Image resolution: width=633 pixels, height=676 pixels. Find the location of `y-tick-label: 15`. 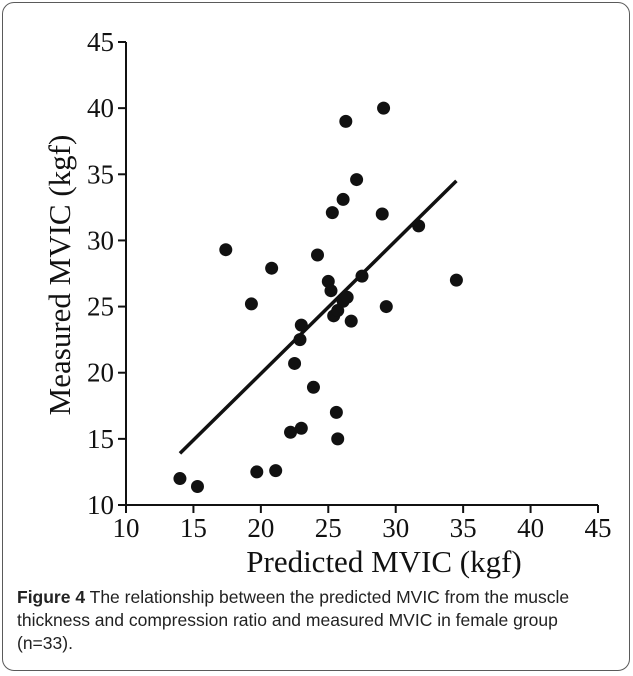

y-tick-label: 15 is located at coordinates (100, 439).